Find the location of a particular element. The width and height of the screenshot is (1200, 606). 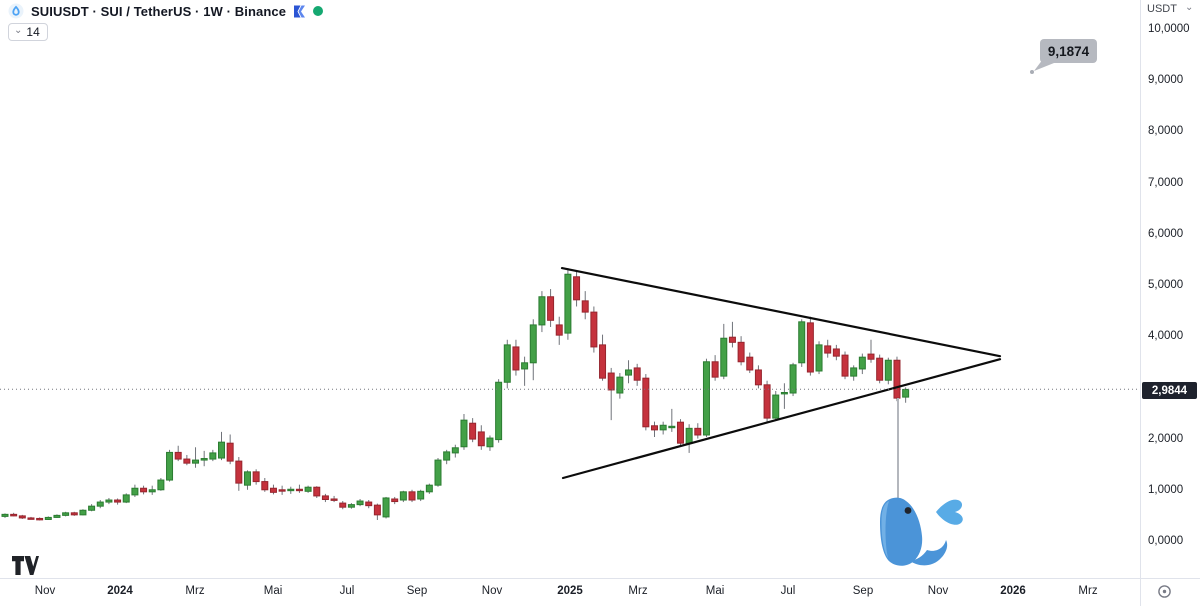

time-axis-label: 2026 is located at coordinates (1013, 591).